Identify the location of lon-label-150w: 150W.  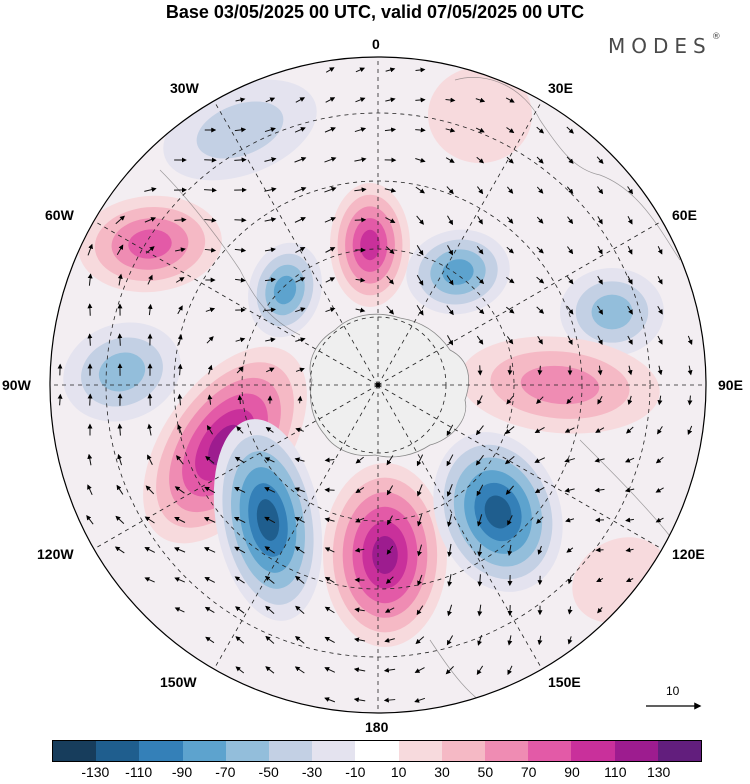
(178, 682).